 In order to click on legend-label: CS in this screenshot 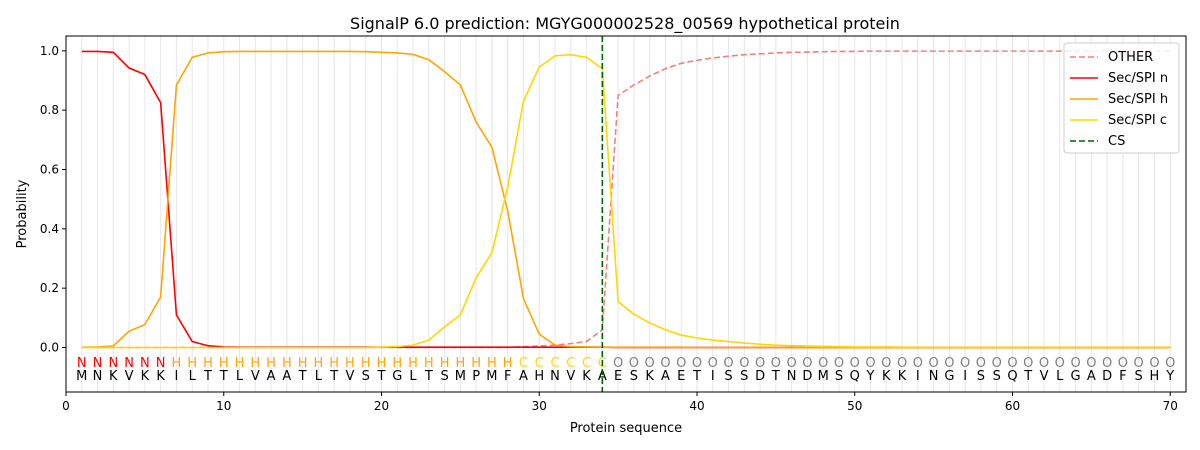, I will do `click(1116, 141)`.